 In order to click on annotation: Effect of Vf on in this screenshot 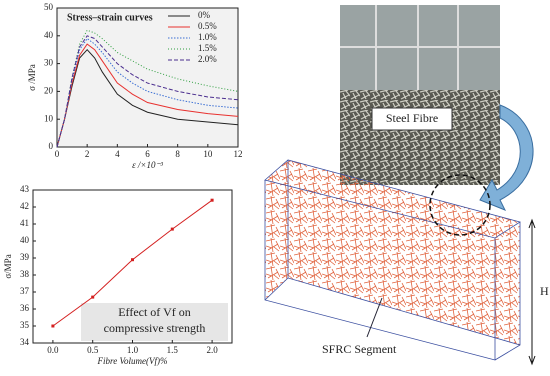, I will do `click(154, 312)`.